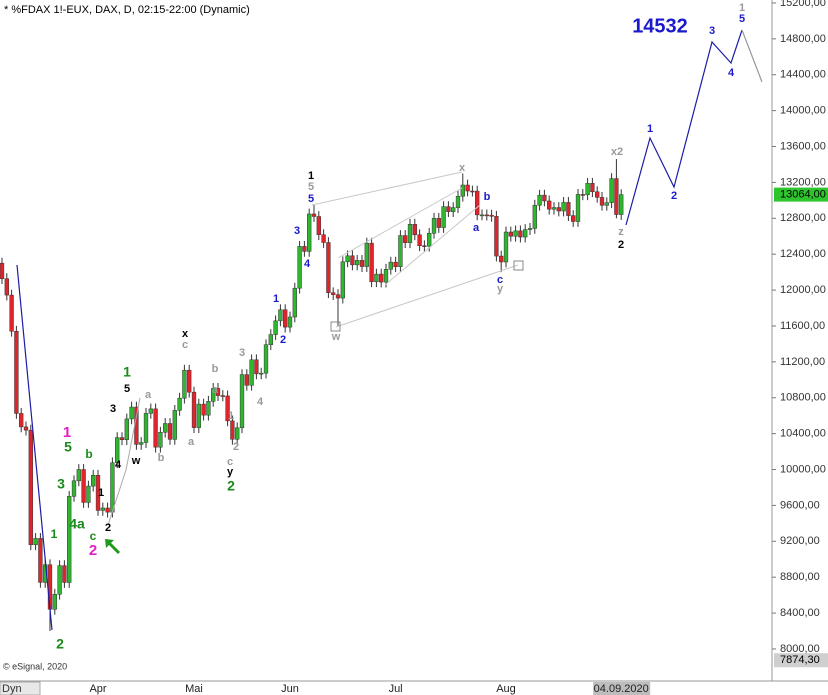 This screenshot has width=828, height=695. What do you see at coordinates (230, 462) in the screenshot?
I see `wave-label: c` at bounding box center [230, 462].